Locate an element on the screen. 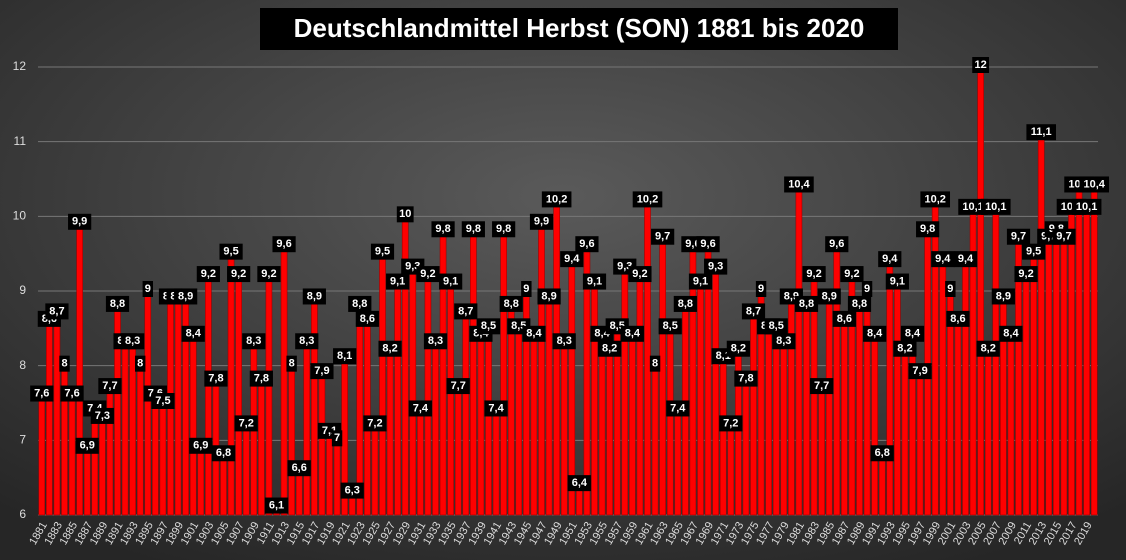 The width and height of the screenshot is (1126, 560). data-label: 7,3 is located at coordinates (102, 416).